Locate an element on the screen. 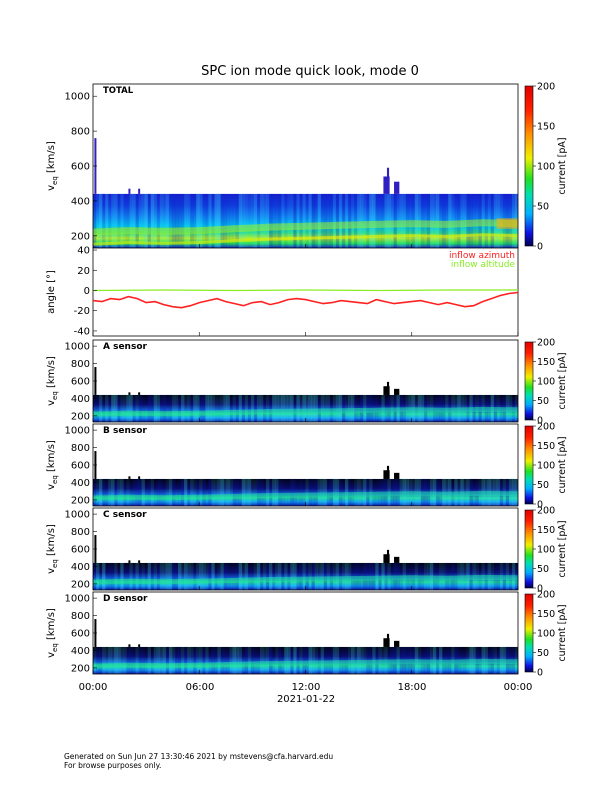 The height and width of the screenshot is (792, 612). colorbar-tick-label: 50 is located at coordinates (543, 207).